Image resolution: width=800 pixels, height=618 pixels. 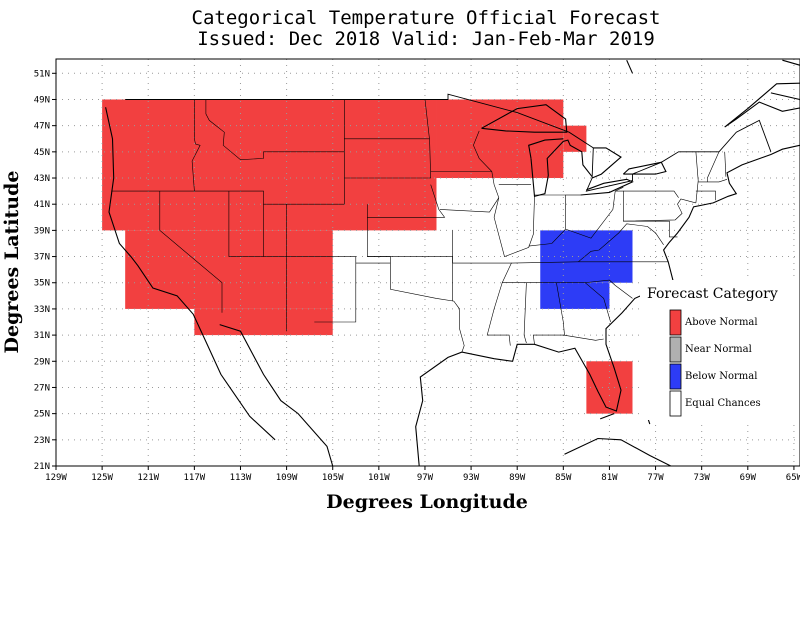 What do you see at coordinates (655, 478) in the screenshot?
I see `x-tick-label: 77W` at bounding box center [655, 478].